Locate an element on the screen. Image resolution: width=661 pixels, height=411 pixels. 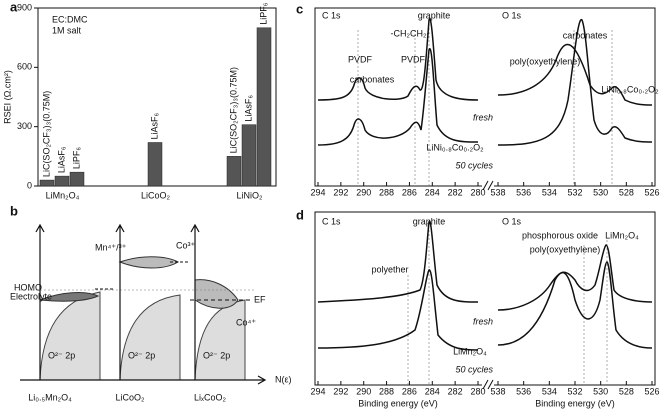
band-diagram is located at coordinates (143, 304).